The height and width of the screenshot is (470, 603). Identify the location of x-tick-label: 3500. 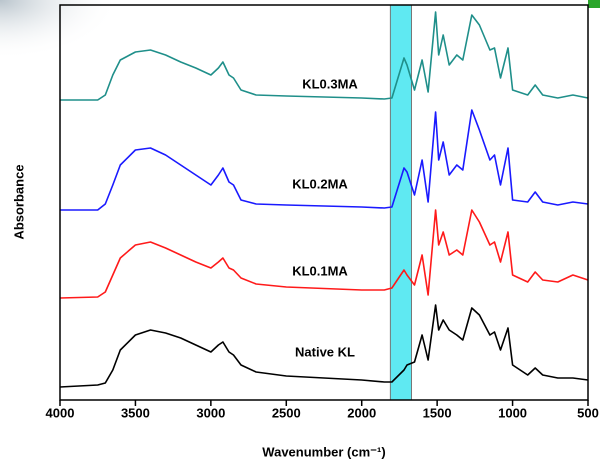
(135, 412).